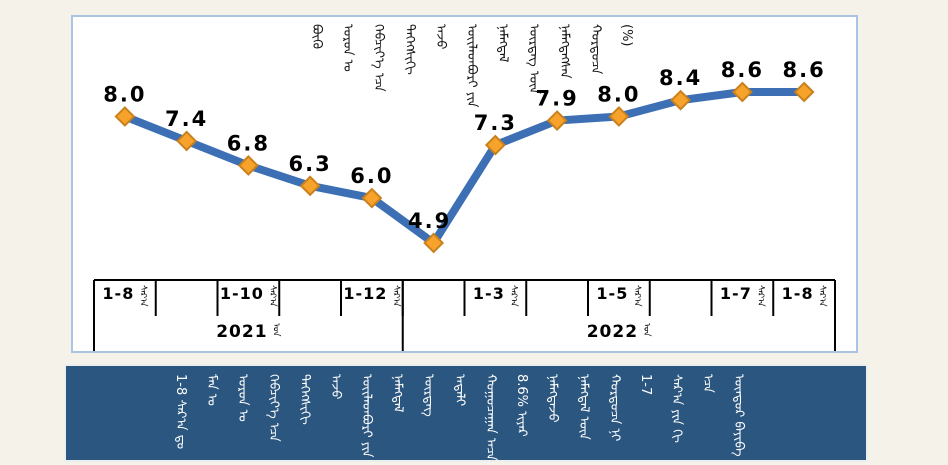 This screenshot has width=948, height=465. I want to click on banner-word: ᠠᠵᠤ, so click(335, 387).